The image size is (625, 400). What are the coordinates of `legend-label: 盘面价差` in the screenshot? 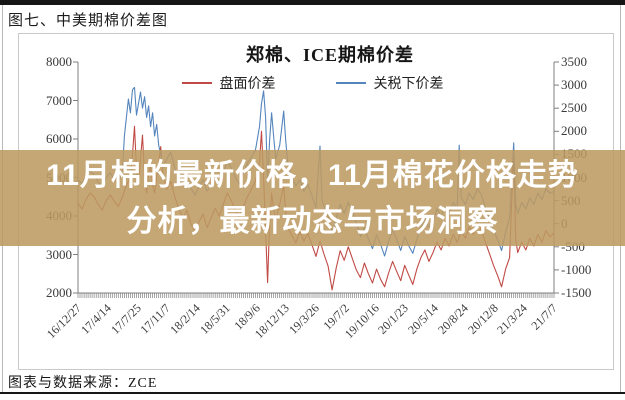 It's located at (247, 84).